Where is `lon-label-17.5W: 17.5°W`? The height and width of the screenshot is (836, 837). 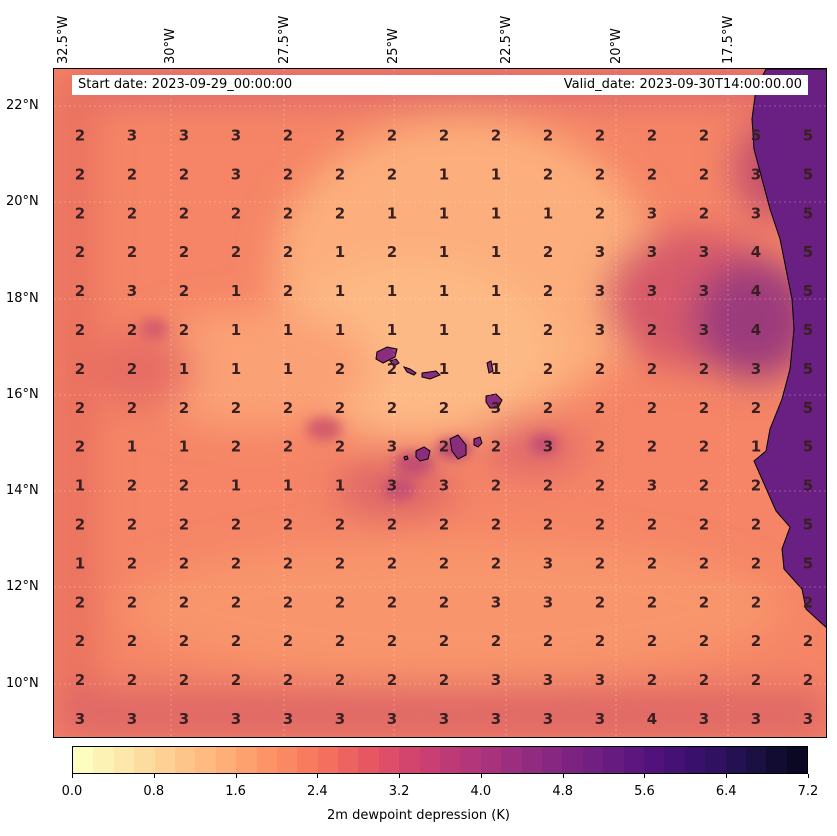 lon-label-17.5W: 17.5°W is located at coordinates (728, 39).